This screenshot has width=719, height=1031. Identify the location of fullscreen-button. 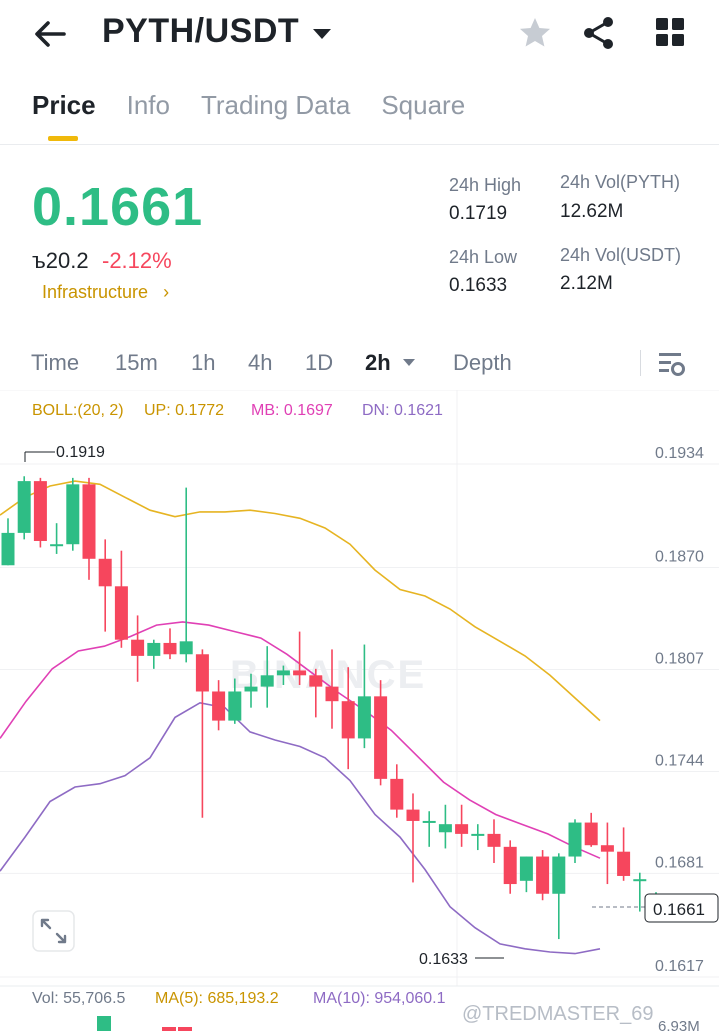
(53, 931).